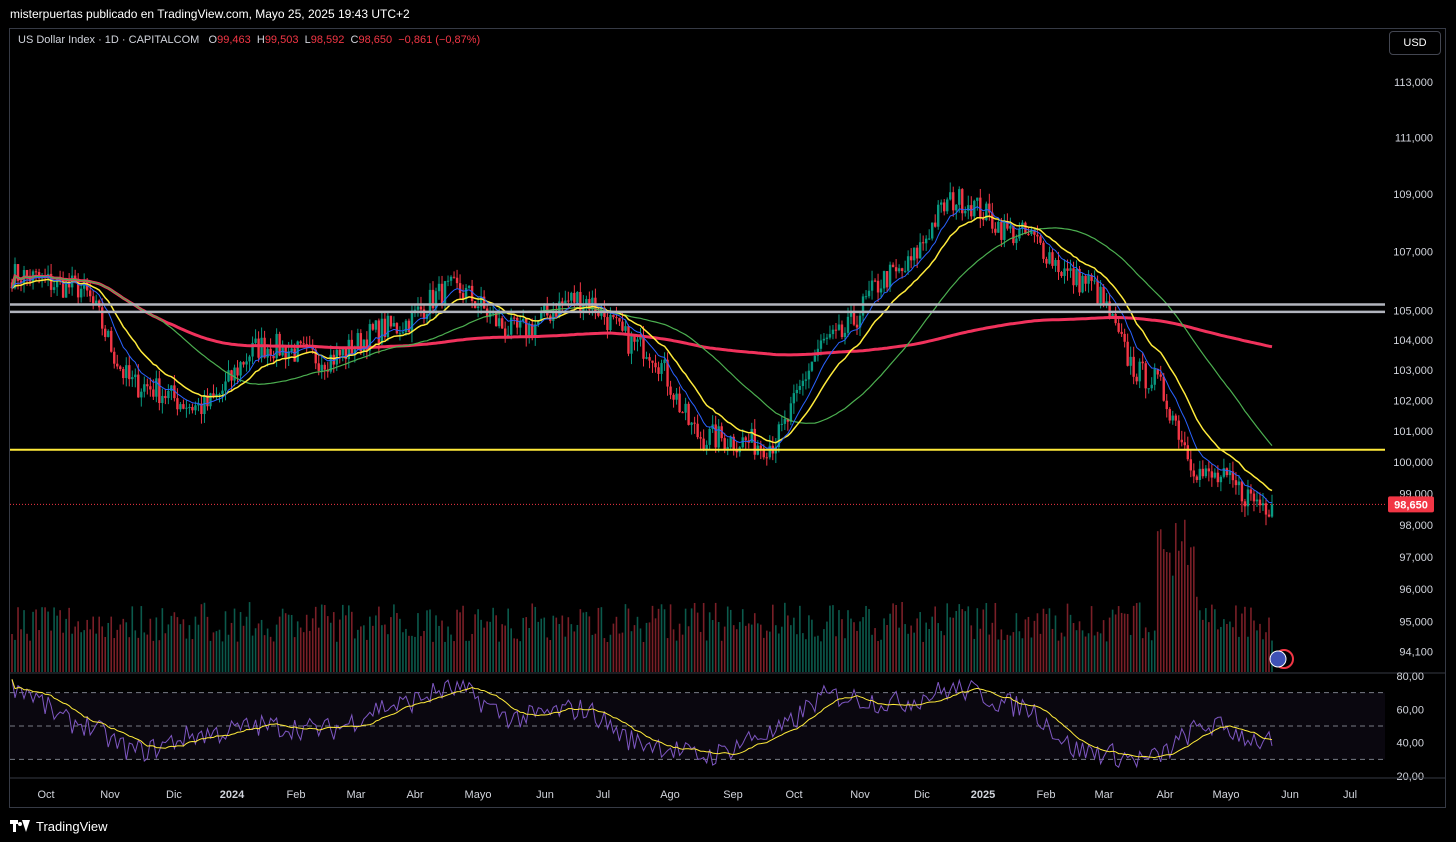 The image size is (1456, 842). I want to click on close-value: 98,650, so click(375, 40).